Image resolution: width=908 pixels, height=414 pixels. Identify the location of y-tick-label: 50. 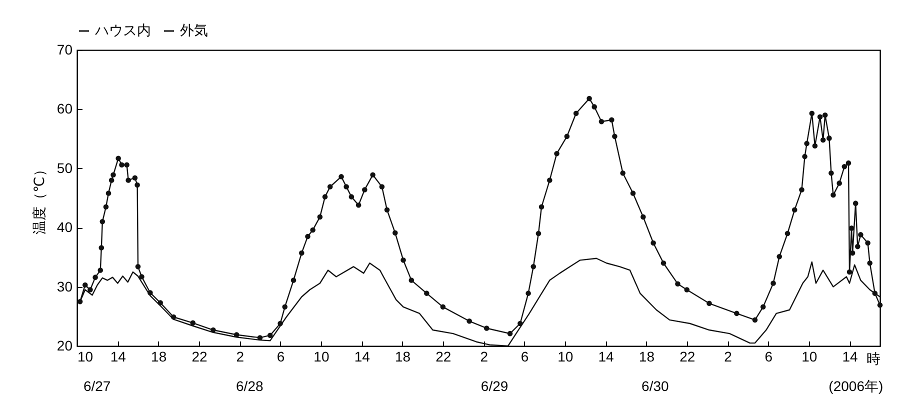
(64, 168).